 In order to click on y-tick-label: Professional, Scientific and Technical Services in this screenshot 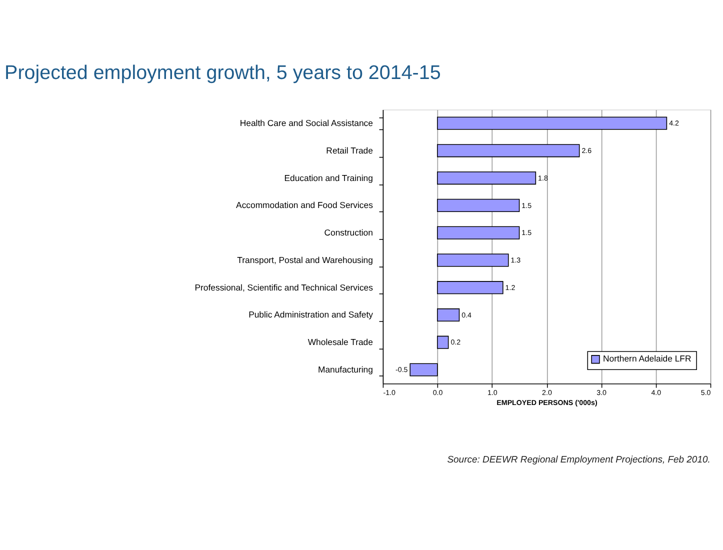, I will do `click(284, 287)`.